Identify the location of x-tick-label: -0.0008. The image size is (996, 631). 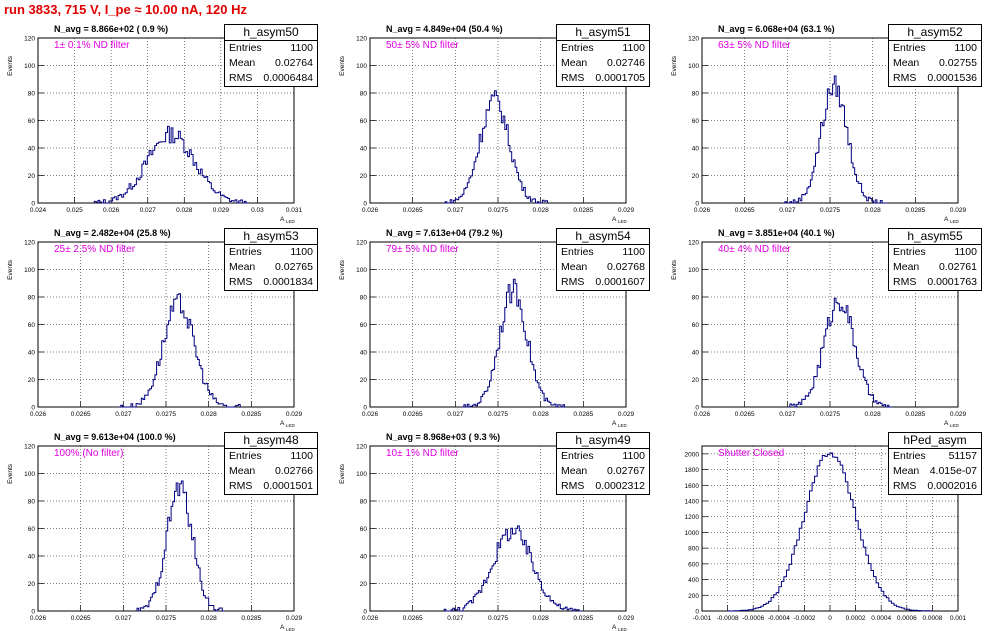
(728, 618).